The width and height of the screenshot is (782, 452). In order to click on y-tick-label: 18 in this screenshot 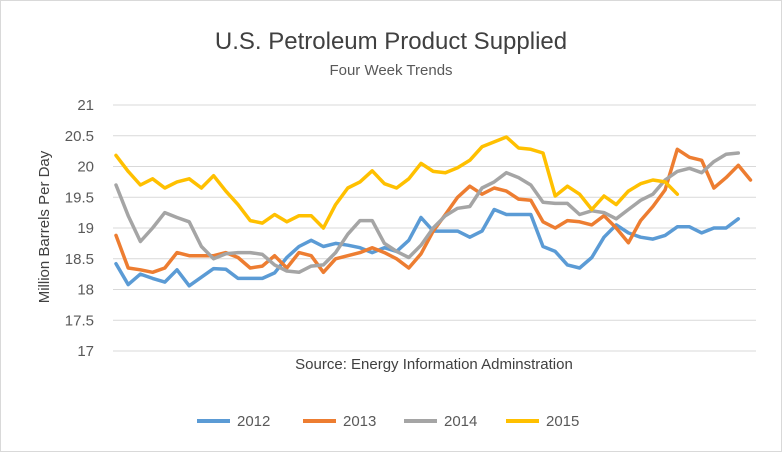, I will do `click(85, 290)`.